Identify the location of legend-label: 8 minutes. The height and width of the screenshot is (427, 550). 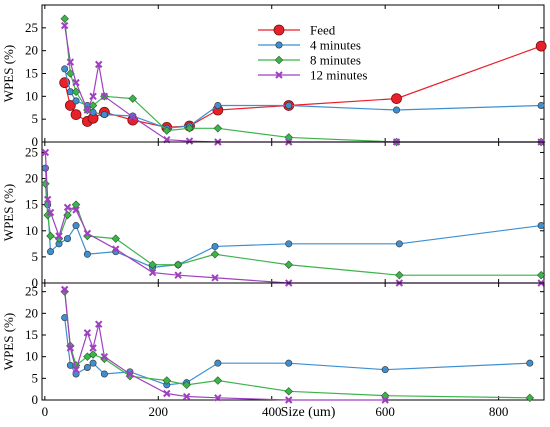
(335, 60).